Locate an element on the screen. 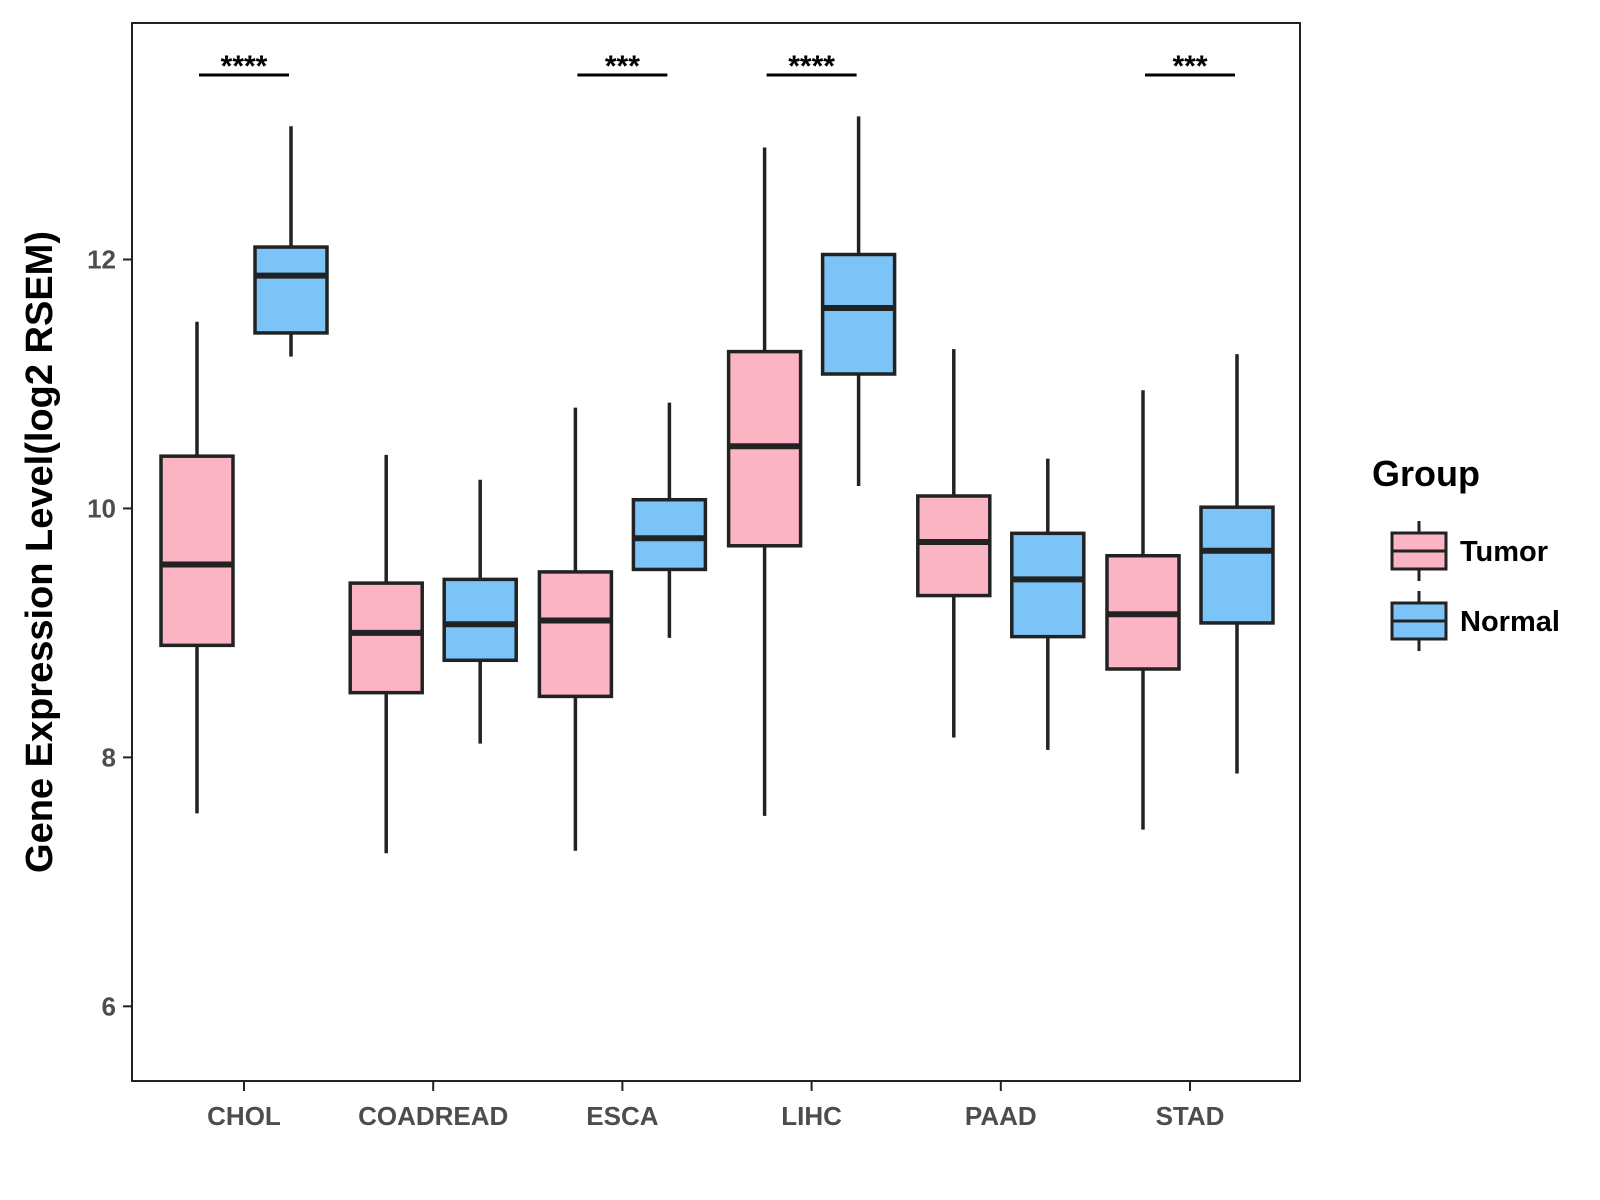 The width and height of the screenshot is (1600, 1200). box-normal-stad is located at coordinates (1237, 564).